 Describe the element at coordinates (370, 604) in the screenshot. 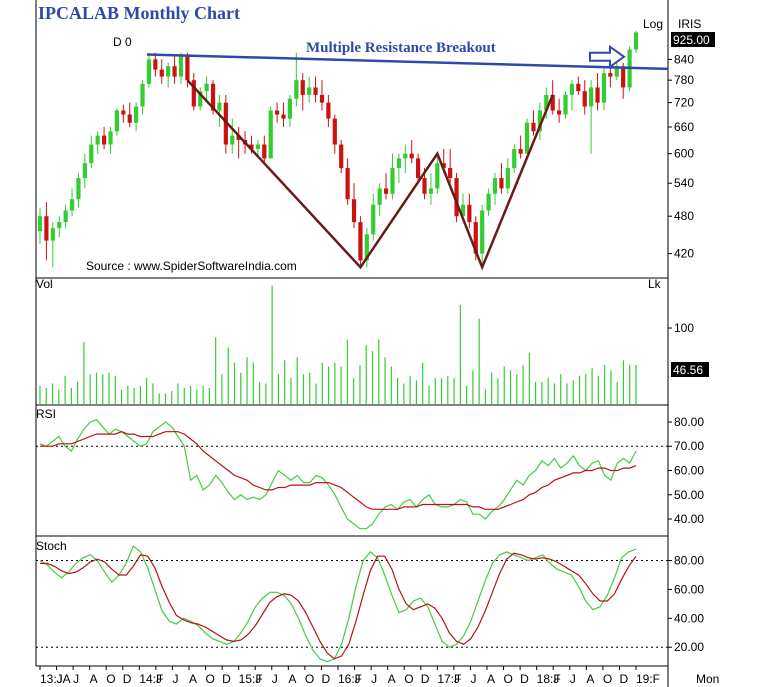

I see `stoch-panel: 20.00 40.00 60.00 80.00` at that location.